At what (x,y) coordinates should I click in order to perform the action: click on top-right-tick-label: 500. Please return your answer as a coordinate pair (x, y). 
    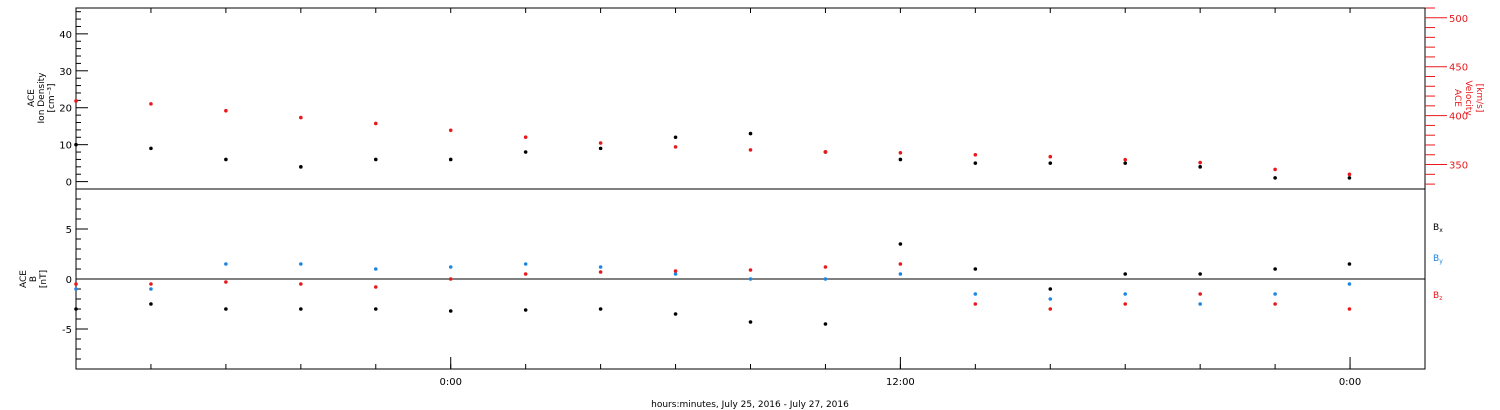
    Looking at the image, I should click on (1458, 19).